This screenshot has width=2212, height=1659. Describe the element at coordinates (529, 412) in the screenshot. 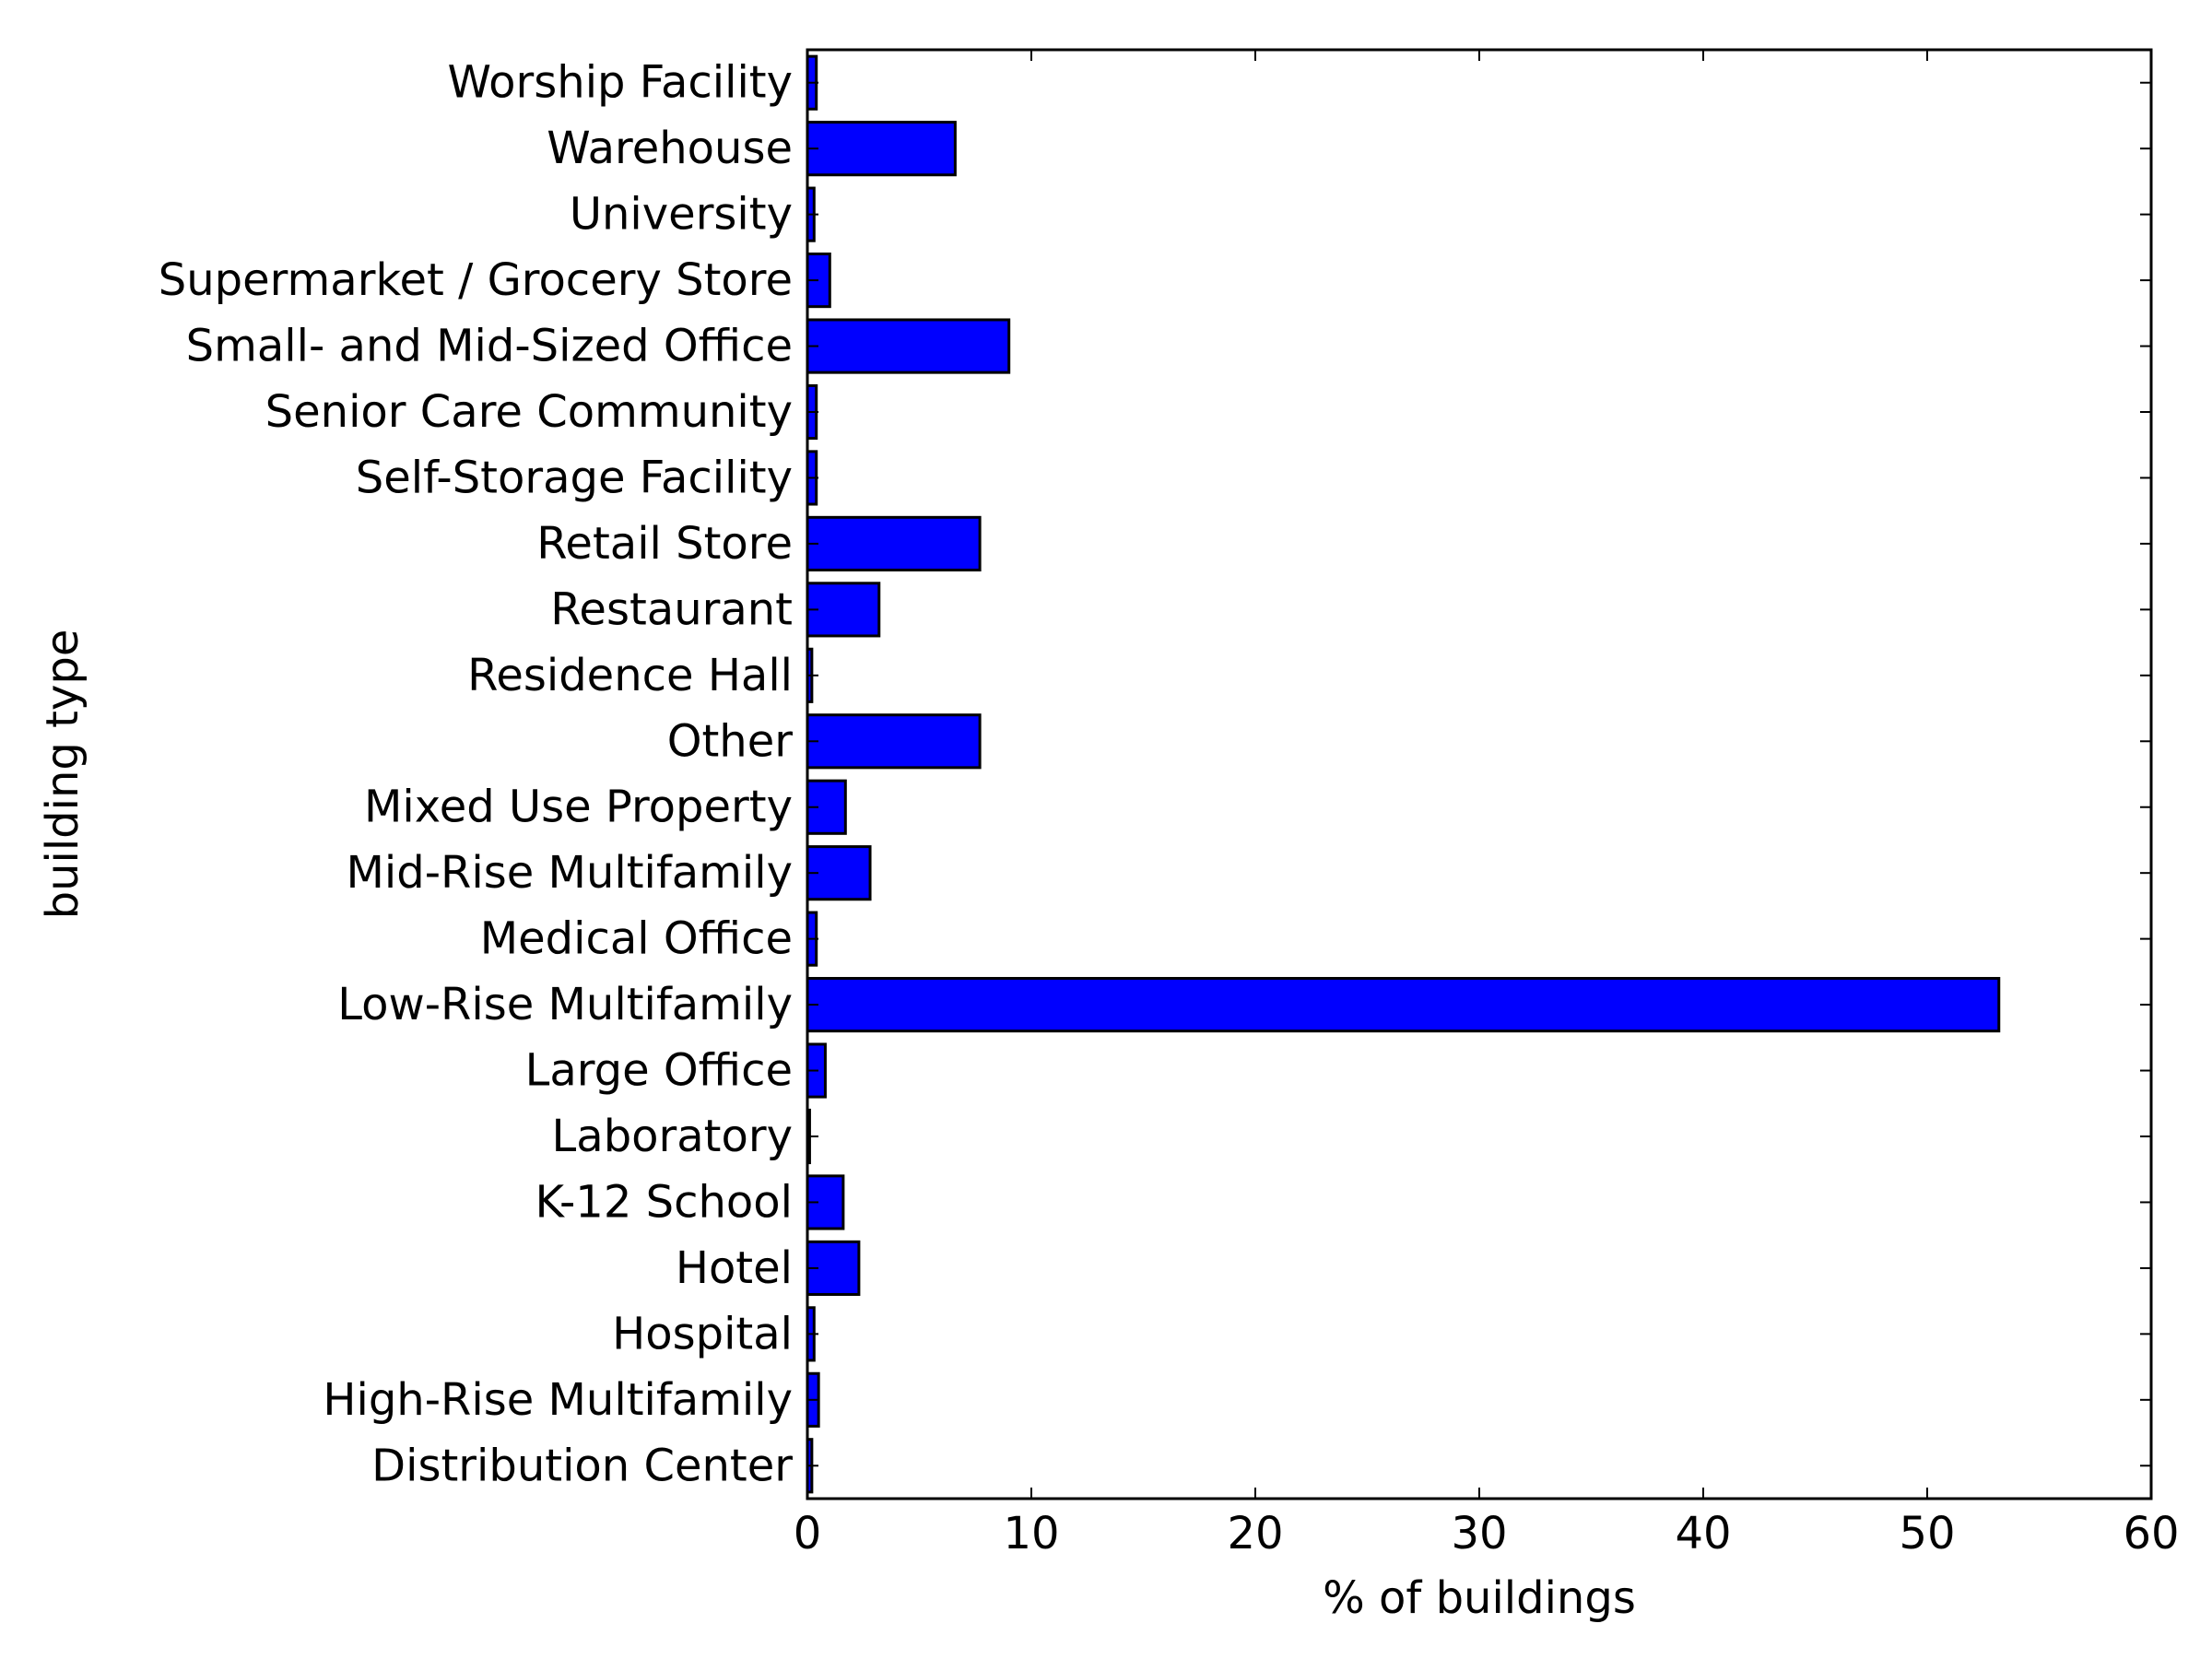

I see `y-tick-label: Senior Care Community` at that location.